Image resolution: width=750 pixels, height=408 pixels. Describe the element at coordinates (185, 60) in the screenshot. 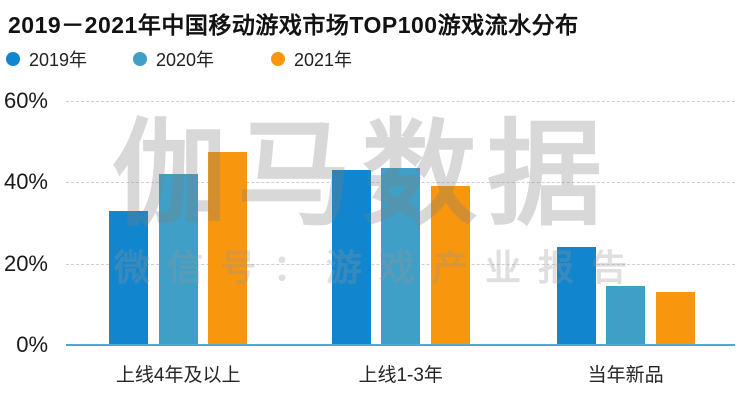

I see `legend-label: 2020年` at that location.